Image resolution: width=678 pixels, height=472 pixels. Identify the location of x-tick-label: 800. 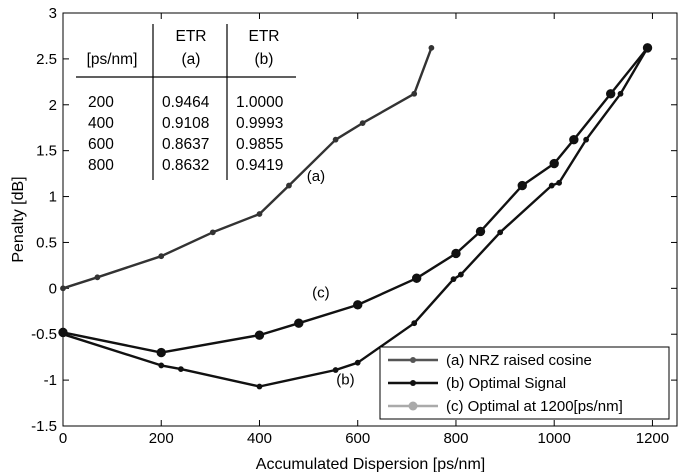
(455, 438).